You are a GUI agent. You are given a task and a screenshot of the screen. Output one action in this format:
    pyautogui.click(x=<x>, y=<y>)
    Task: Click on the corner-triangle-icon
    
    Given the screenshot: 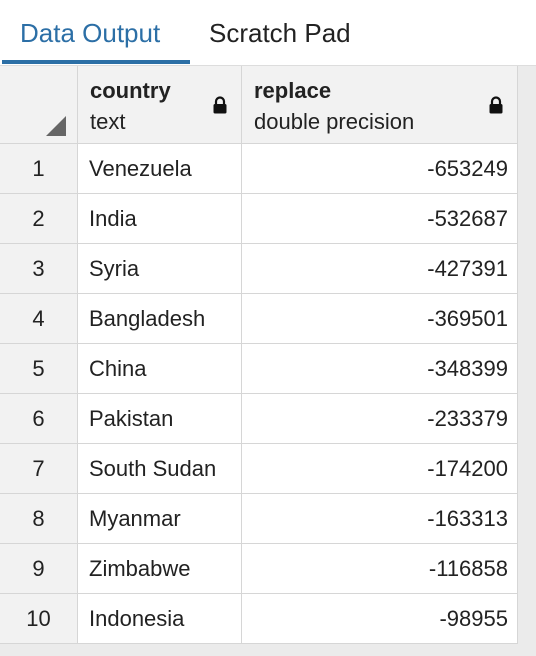 What is the action you would take?
    pyautogui.click(x=56, y=126)
    